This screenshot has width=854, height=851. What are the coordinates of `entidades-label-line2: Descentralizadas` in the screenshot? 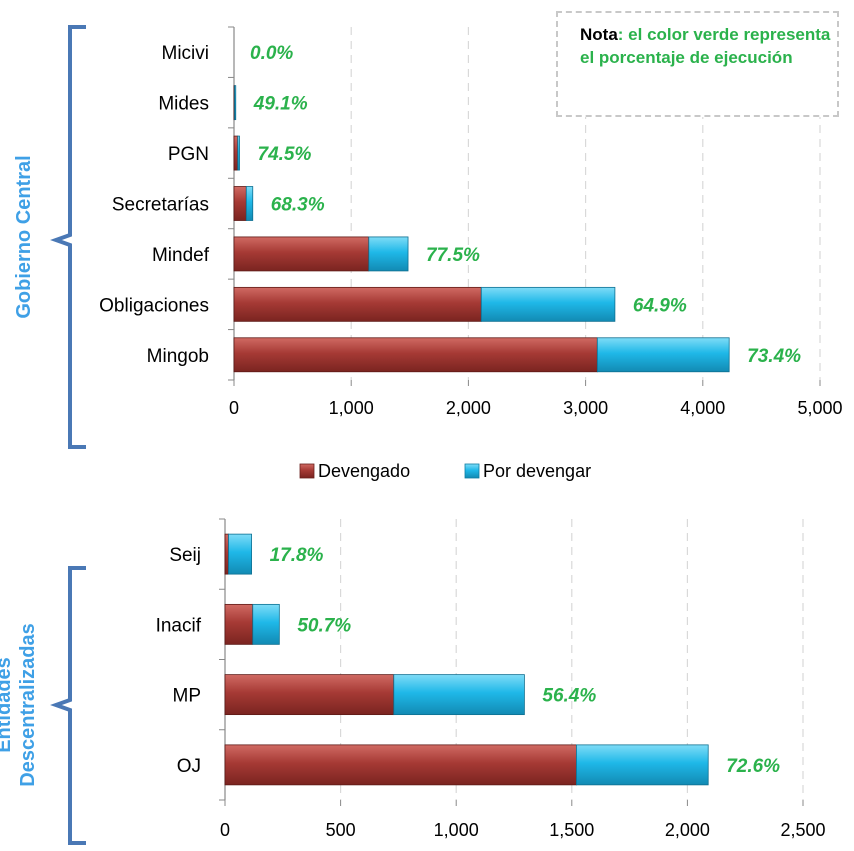 It's located at (28, 704).